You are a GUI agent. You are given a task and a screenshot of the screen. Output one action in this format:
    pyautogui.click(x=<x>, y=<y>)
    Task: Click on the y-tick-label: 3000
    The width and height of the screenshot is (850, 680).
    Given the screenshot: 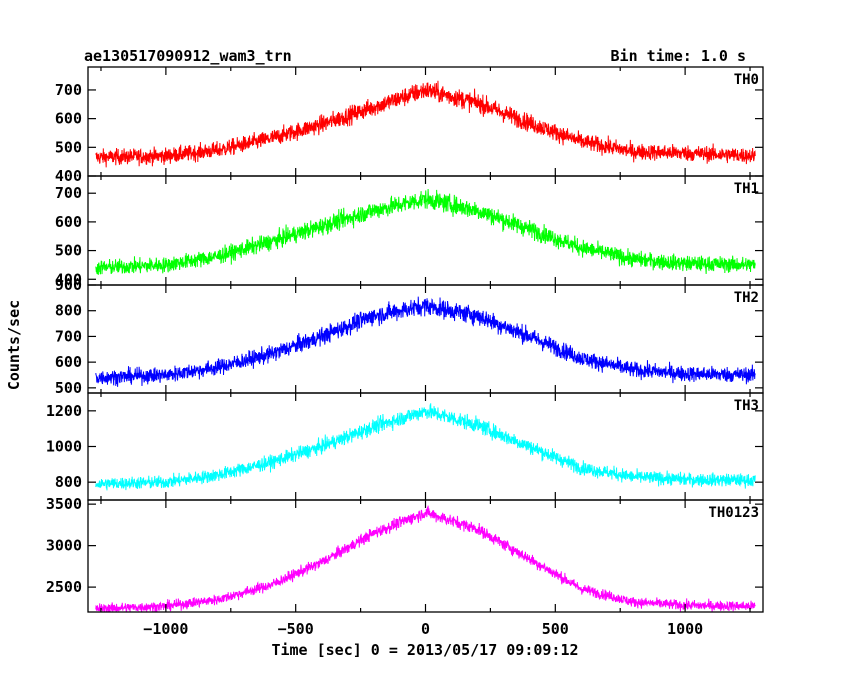 What is the action you would take?
    pyautogui.click(x=64, y=546)
    